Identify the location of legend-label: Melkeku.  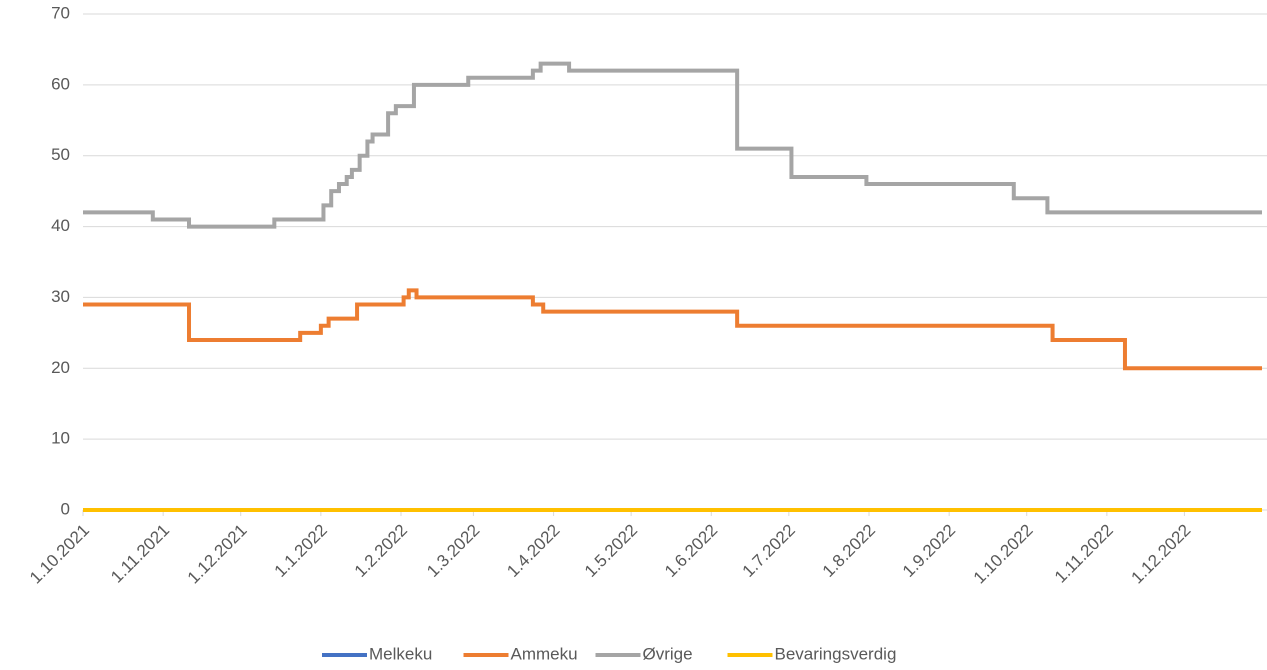
(400, 653).